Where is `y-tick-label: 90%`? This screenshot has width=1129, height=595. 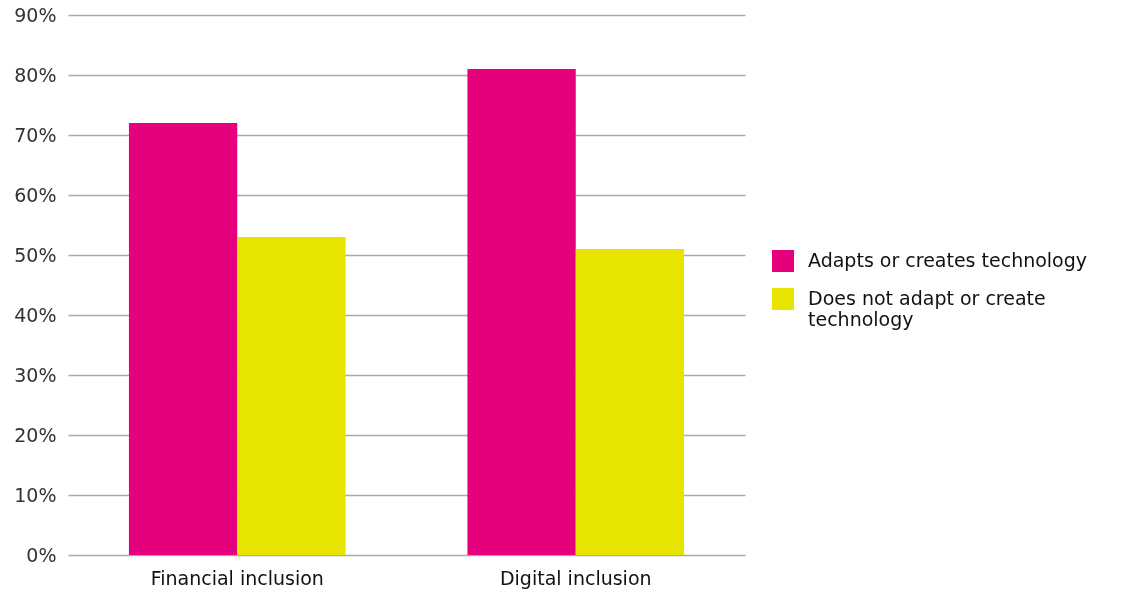 y-tick-label: 90% is located at coordinates (35, 14).